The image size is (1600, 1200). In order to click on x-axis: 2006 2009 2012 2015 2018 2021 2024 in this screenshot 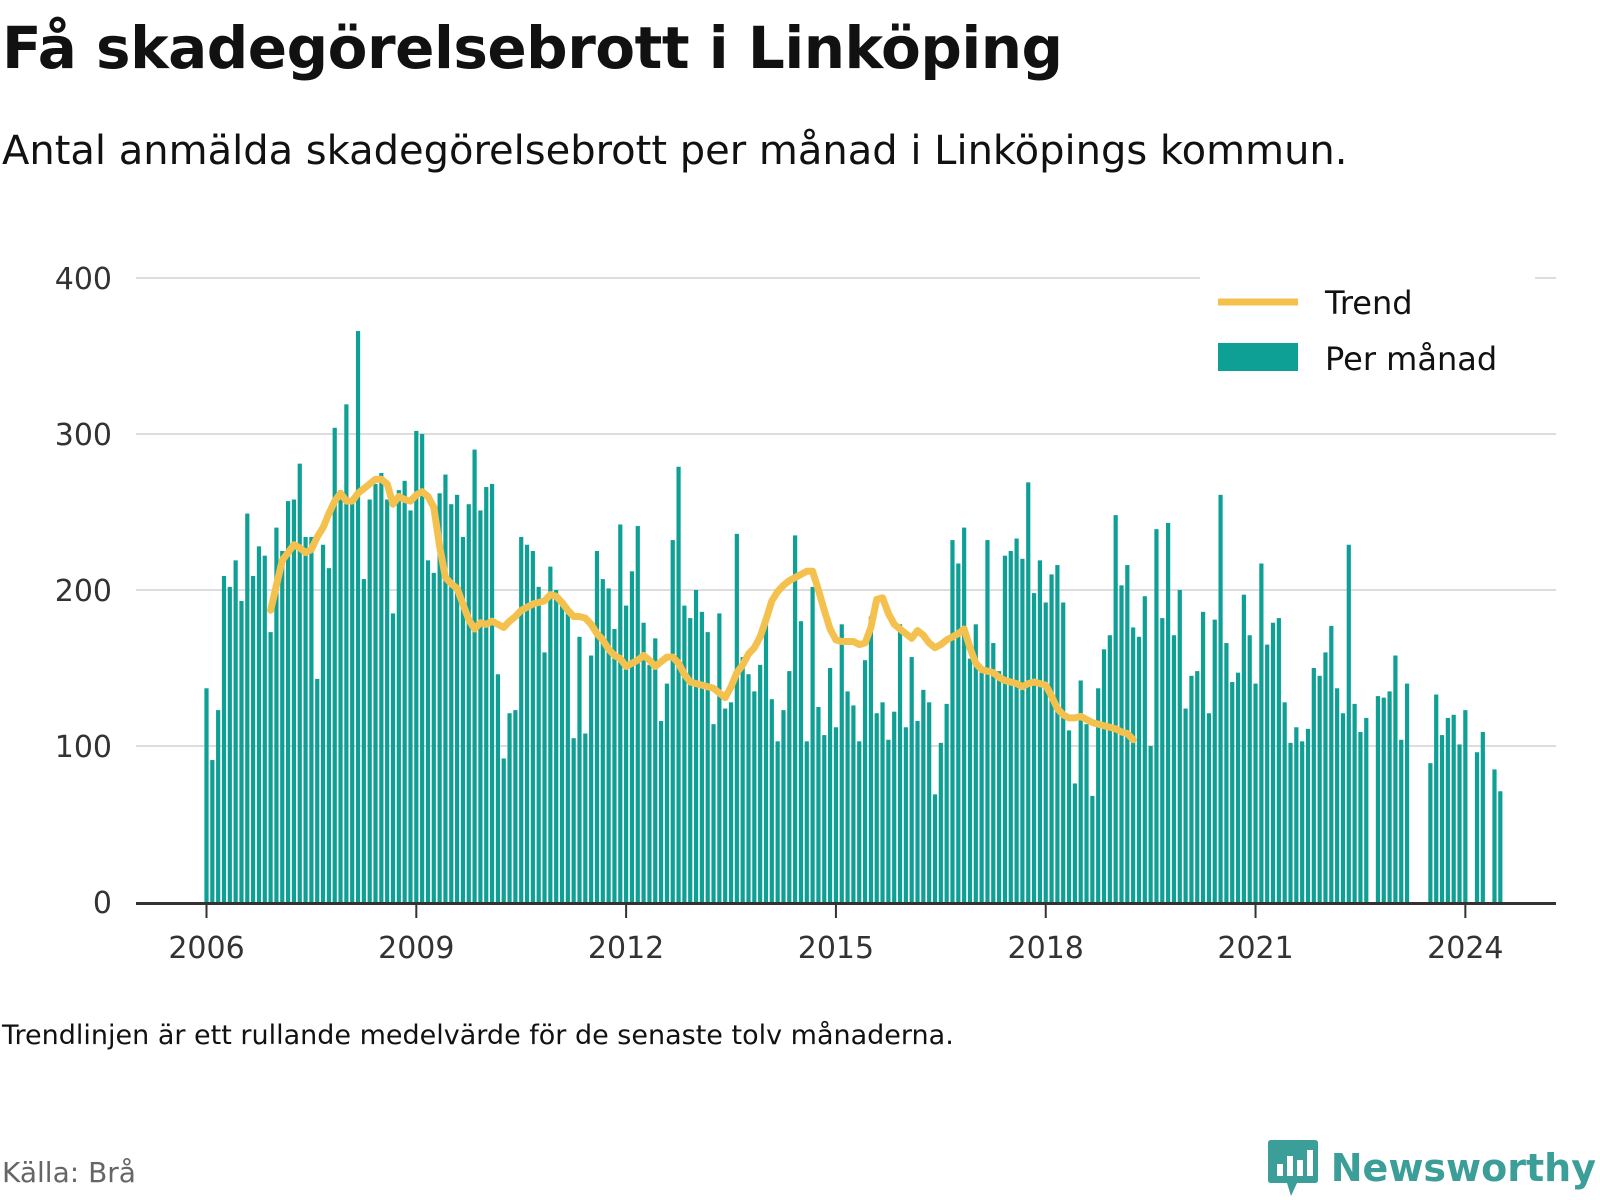, I will do `click(836, 935)`.